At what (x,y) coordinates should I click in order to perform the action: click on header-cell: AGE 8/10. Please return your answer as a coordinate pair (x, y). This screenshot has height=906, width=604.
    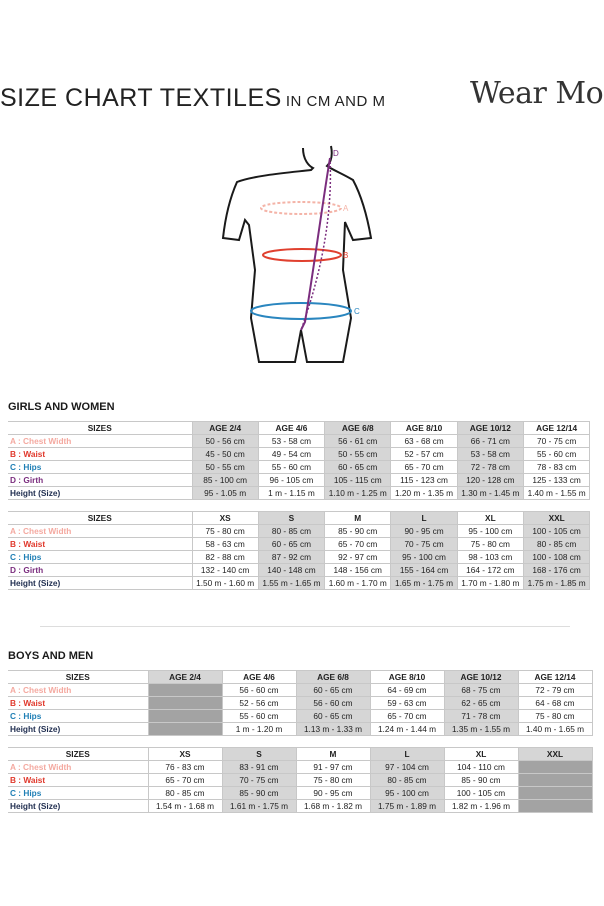
    Looking at the image, I should click on (424, 428).